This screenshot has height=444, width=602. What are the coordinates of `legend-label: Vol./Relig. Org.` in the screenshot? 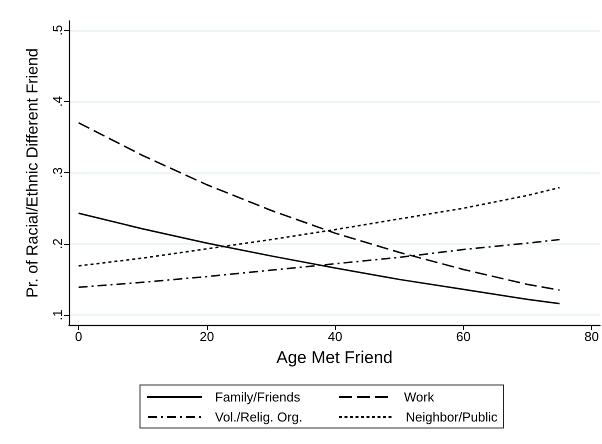 It's located at (258, 417).